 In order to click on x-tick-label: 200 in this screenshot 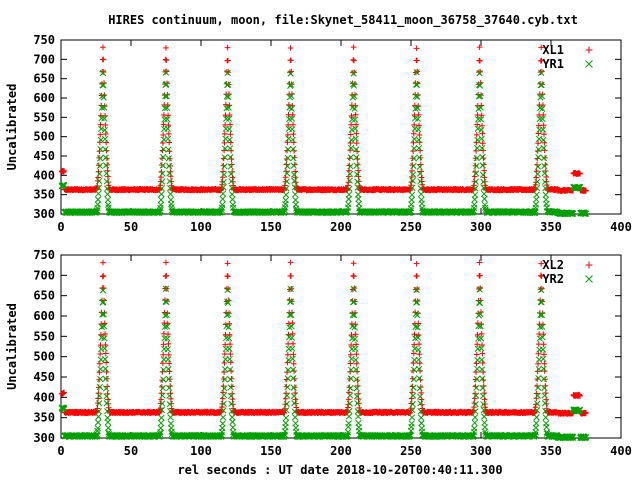, I will do `click(341, 227)`.